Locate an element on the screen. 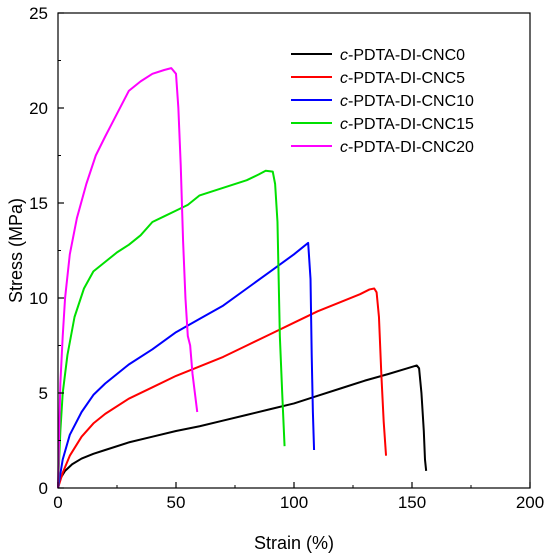 This screenshot has width=550, height=556. legend-label-rest: -PDTA-DI-CNC15 is located at coordinates (411, 124).